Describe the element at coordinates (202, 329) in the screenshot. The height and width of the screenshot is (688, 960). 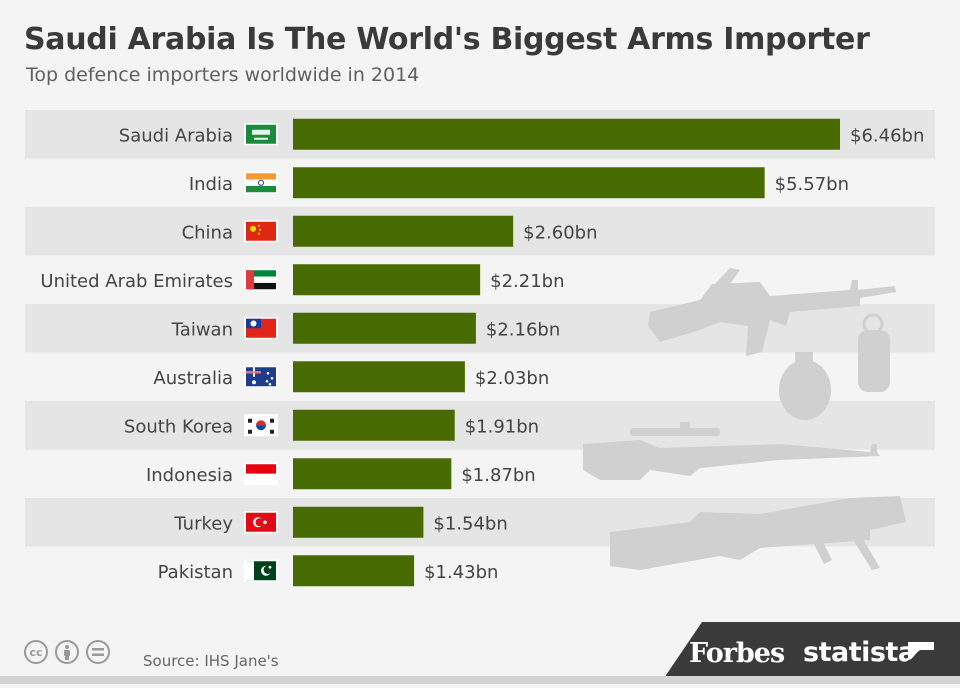
I see `category-label: Taiwan` at that location.